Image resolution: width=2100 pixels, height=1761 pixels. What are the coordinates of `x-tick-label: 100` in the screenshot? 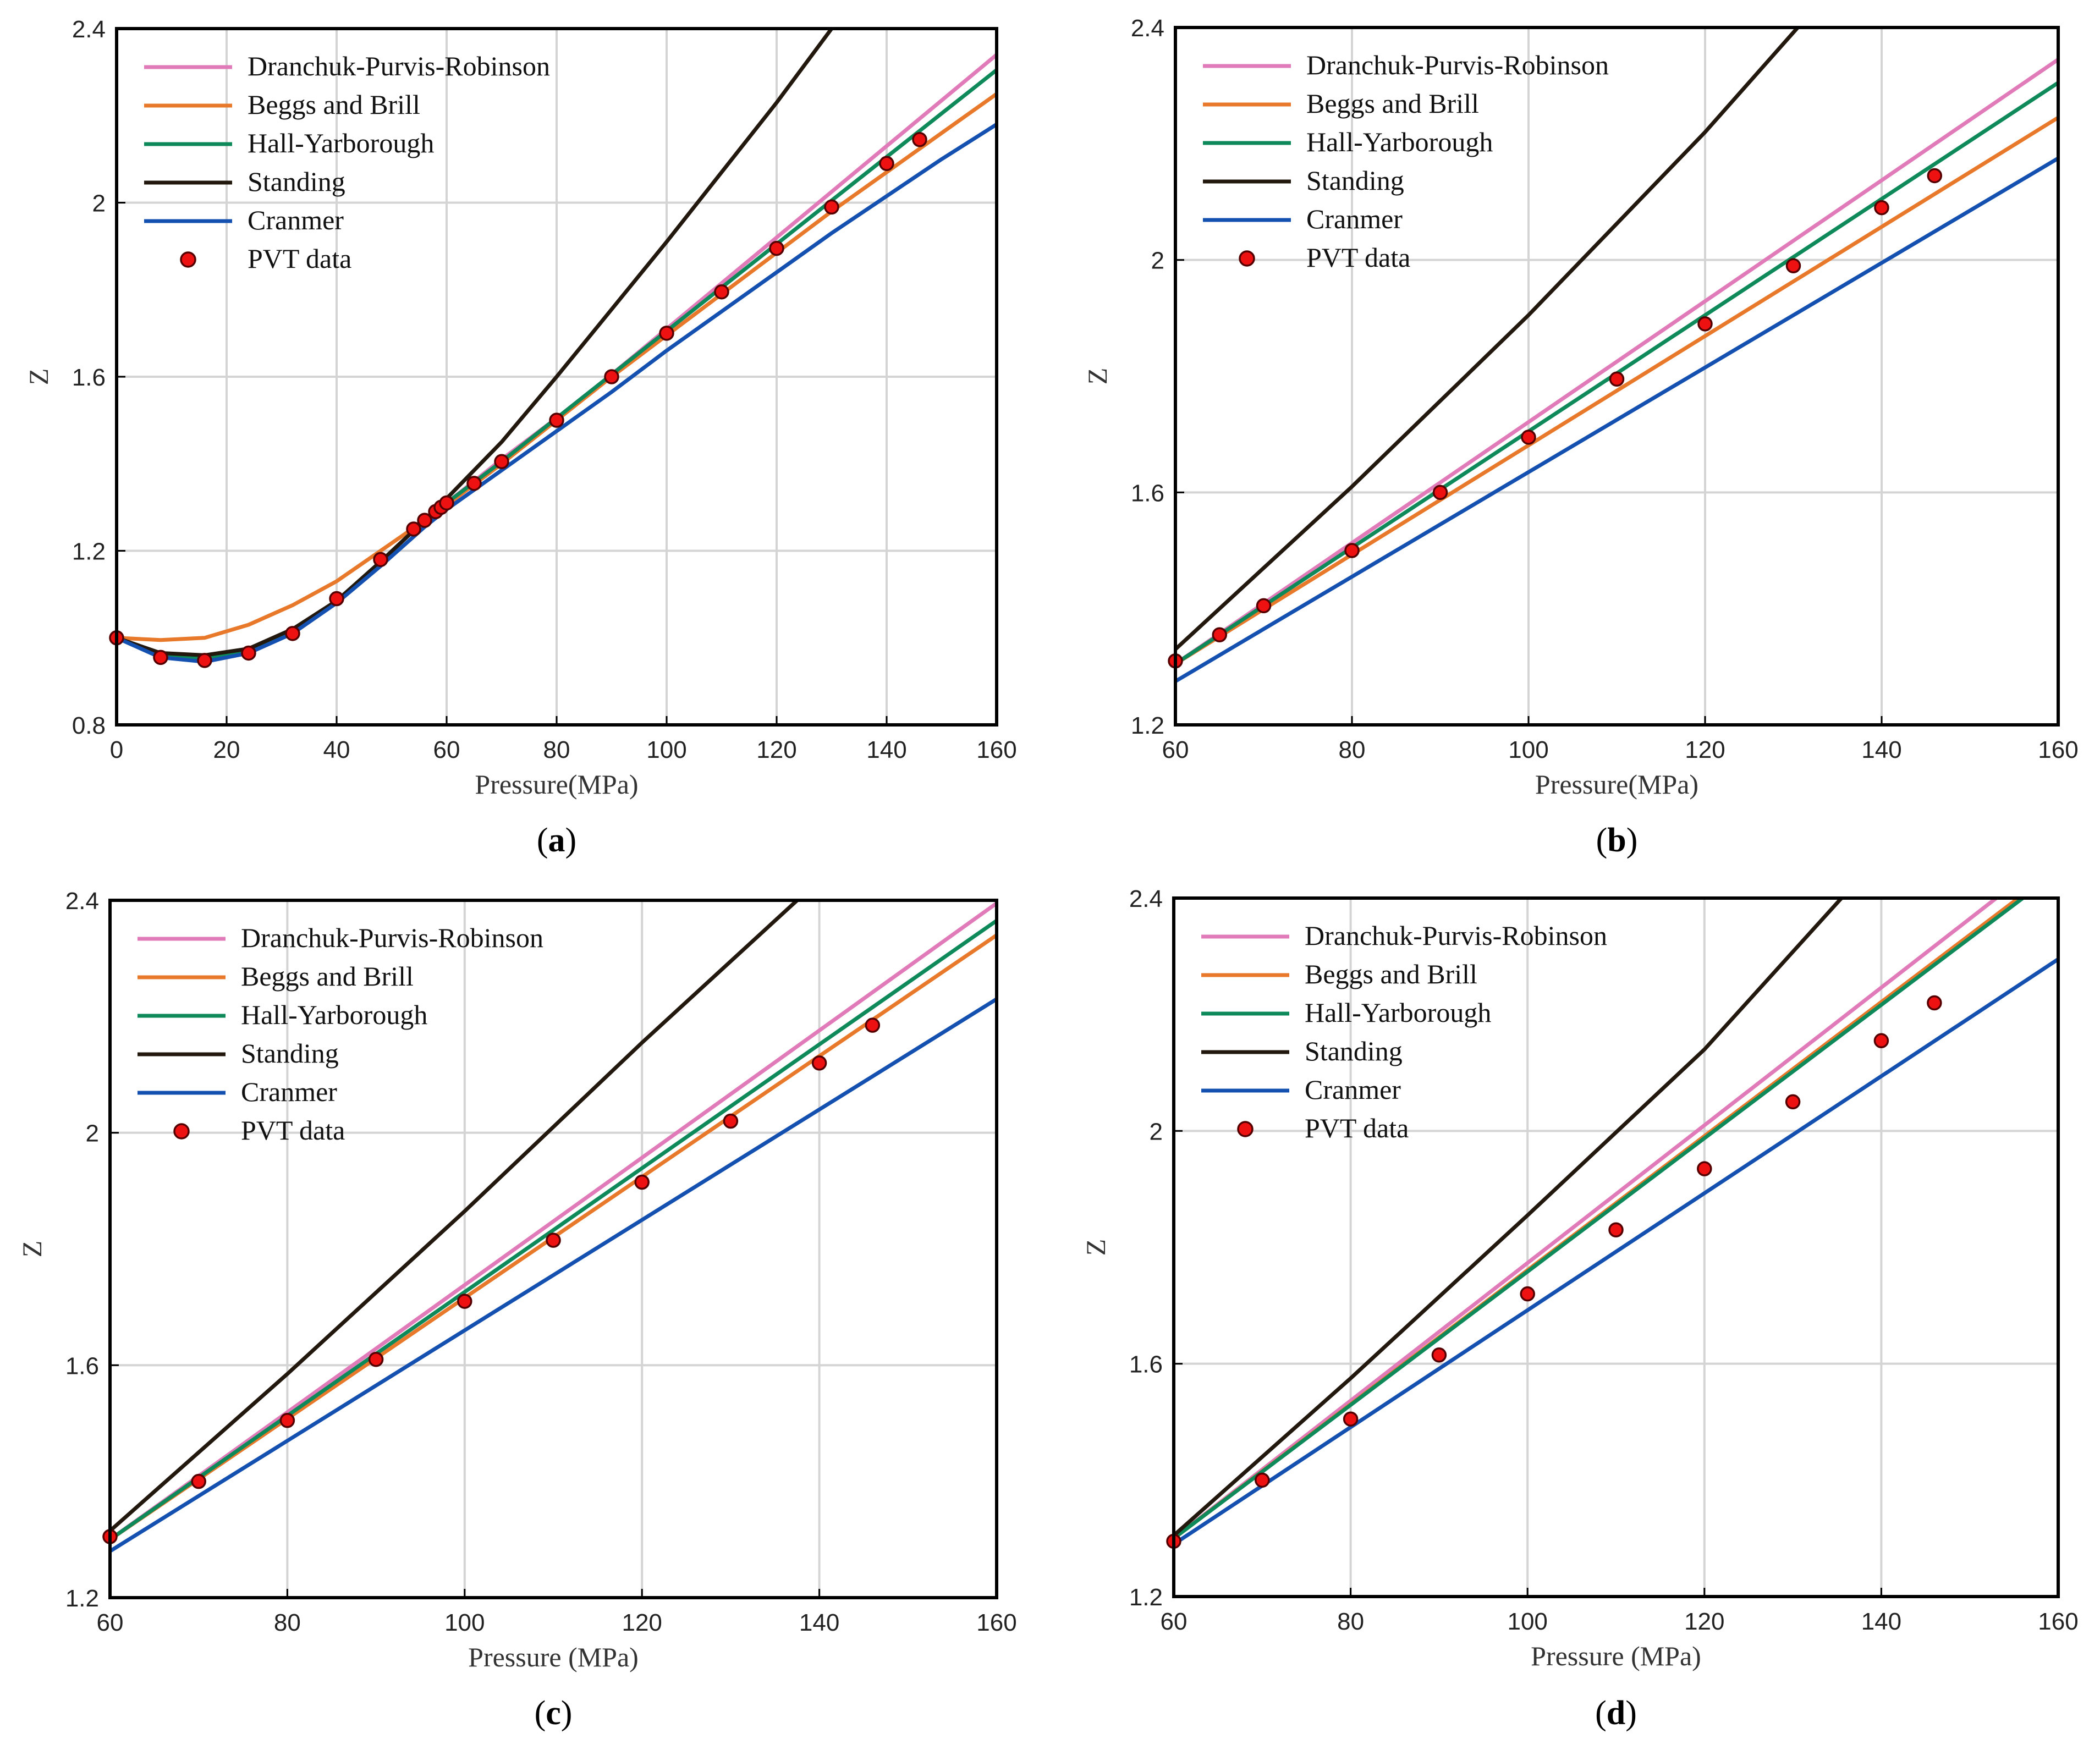 It's located at (464, 1623).